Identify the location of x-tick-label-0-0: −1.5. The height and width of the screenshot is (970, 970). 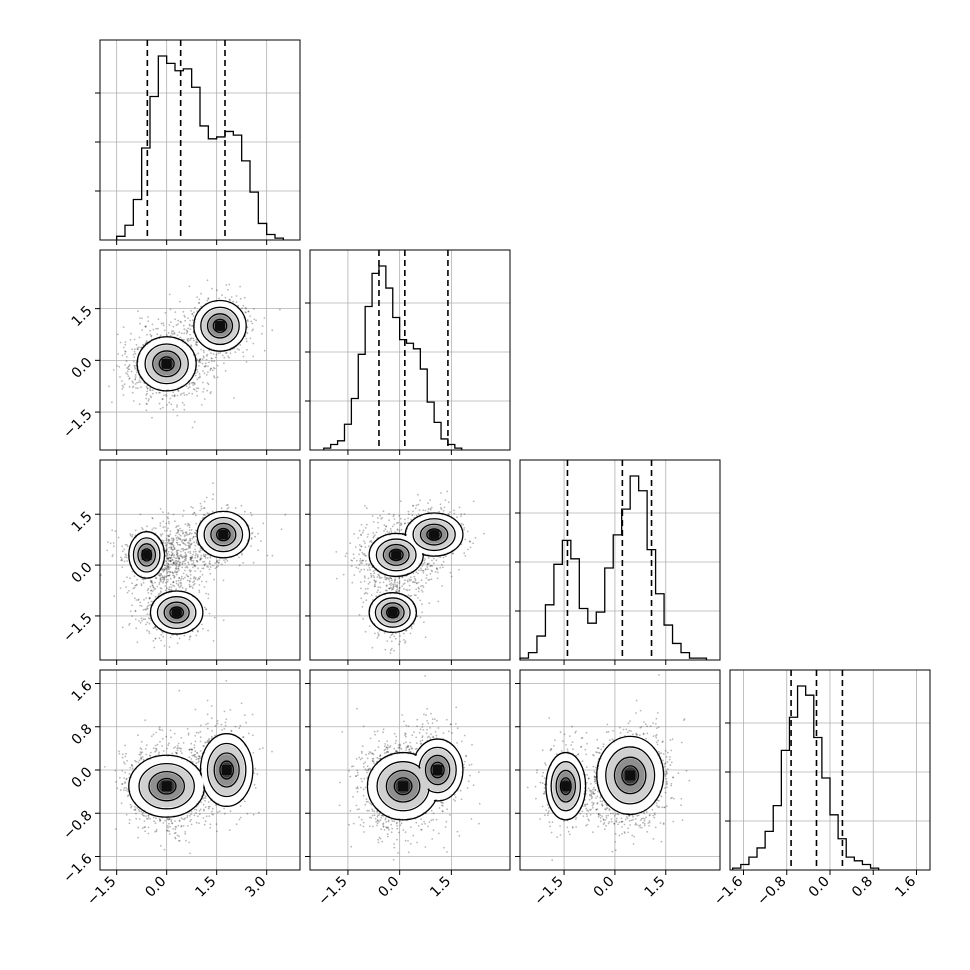
(101, 891).